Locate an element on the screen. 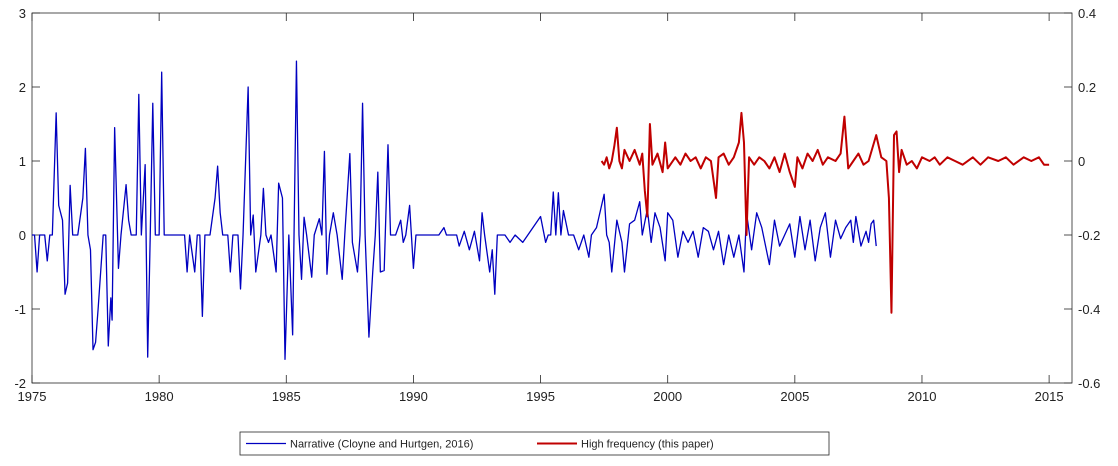 The height and width of the screenshot is (466, 1118). y-tick-label: 2 is located at coordinates (22, 87).